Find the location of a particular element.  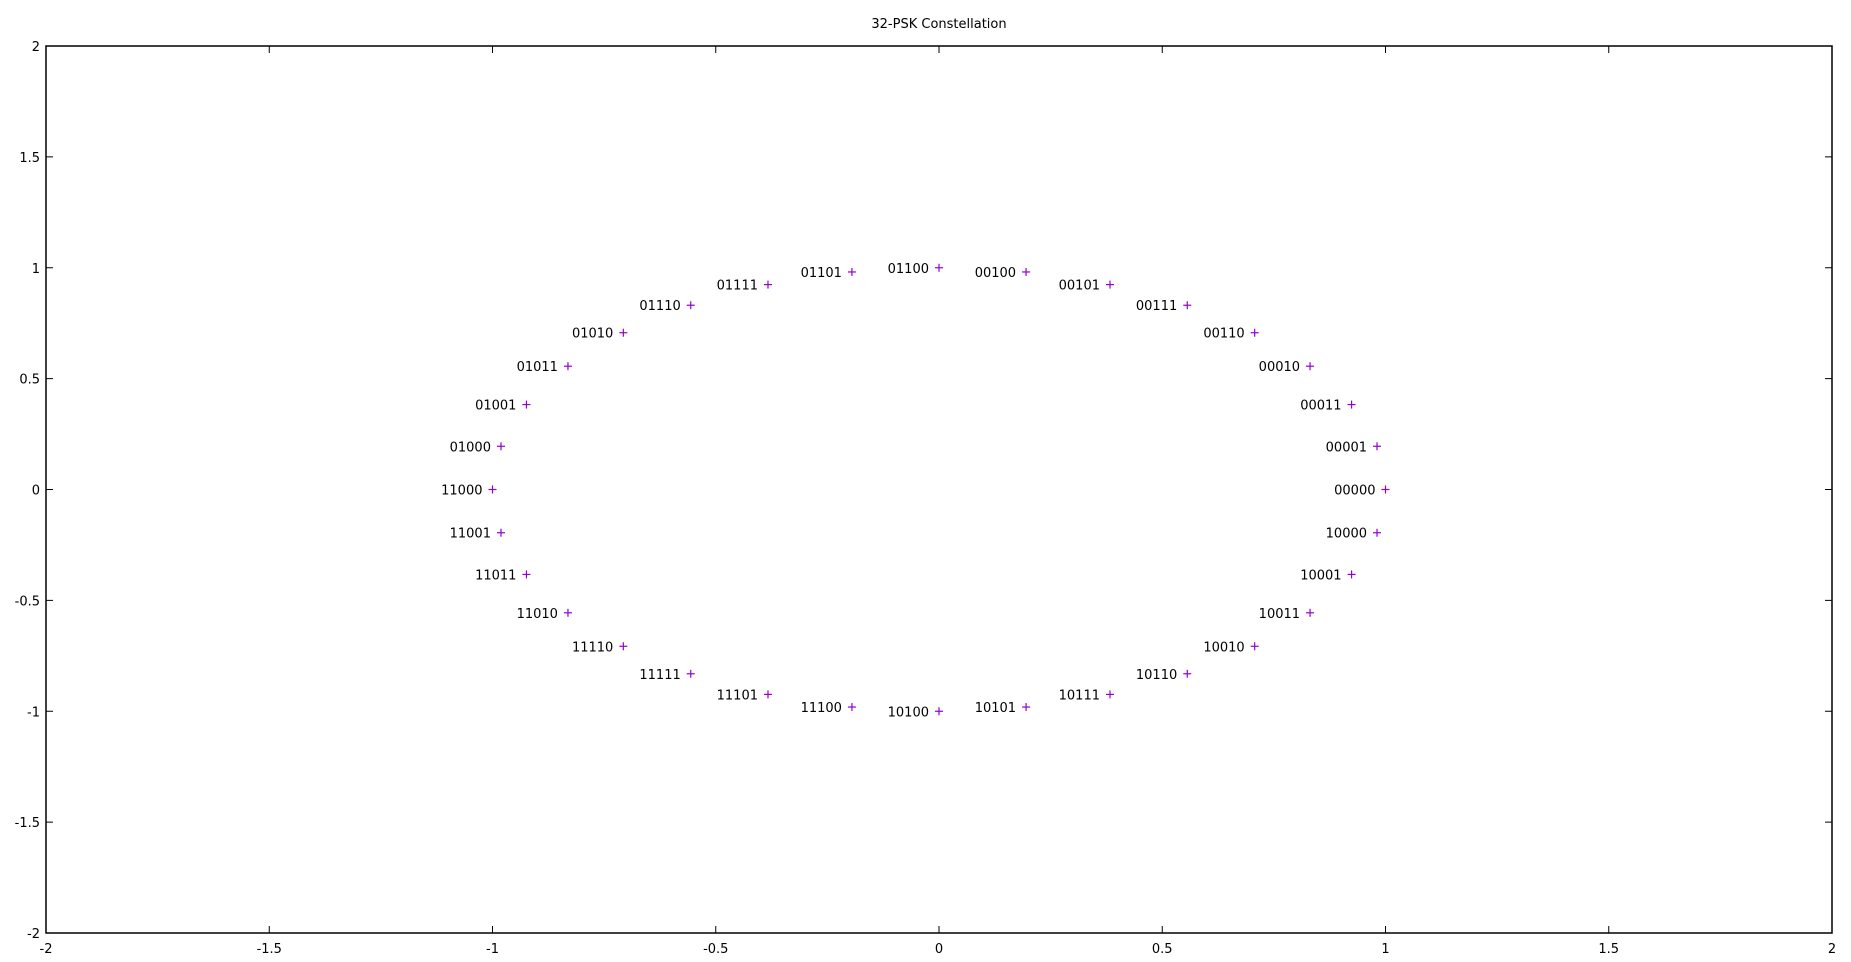

constellation-point: 00110 is located at coordinates (1231, 334).